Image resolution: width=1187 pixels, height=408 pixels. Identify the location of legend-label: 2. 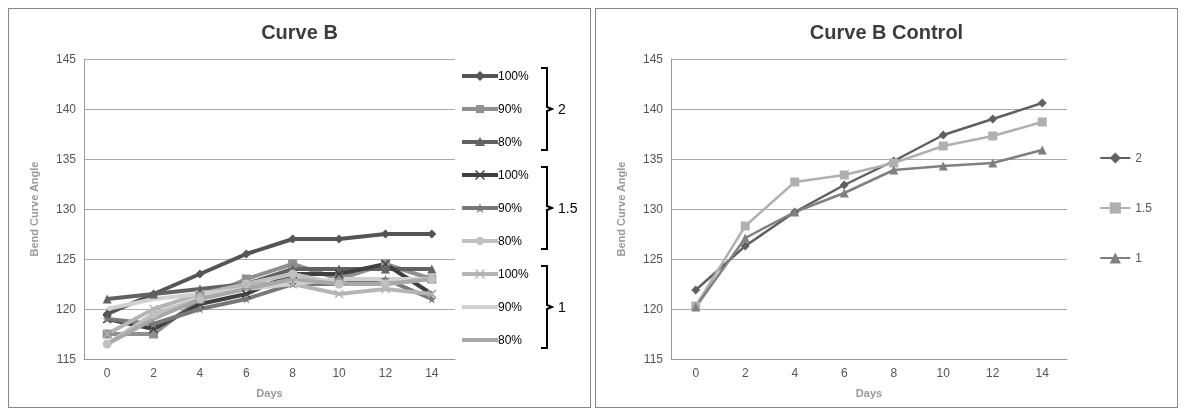
(1139, 158).